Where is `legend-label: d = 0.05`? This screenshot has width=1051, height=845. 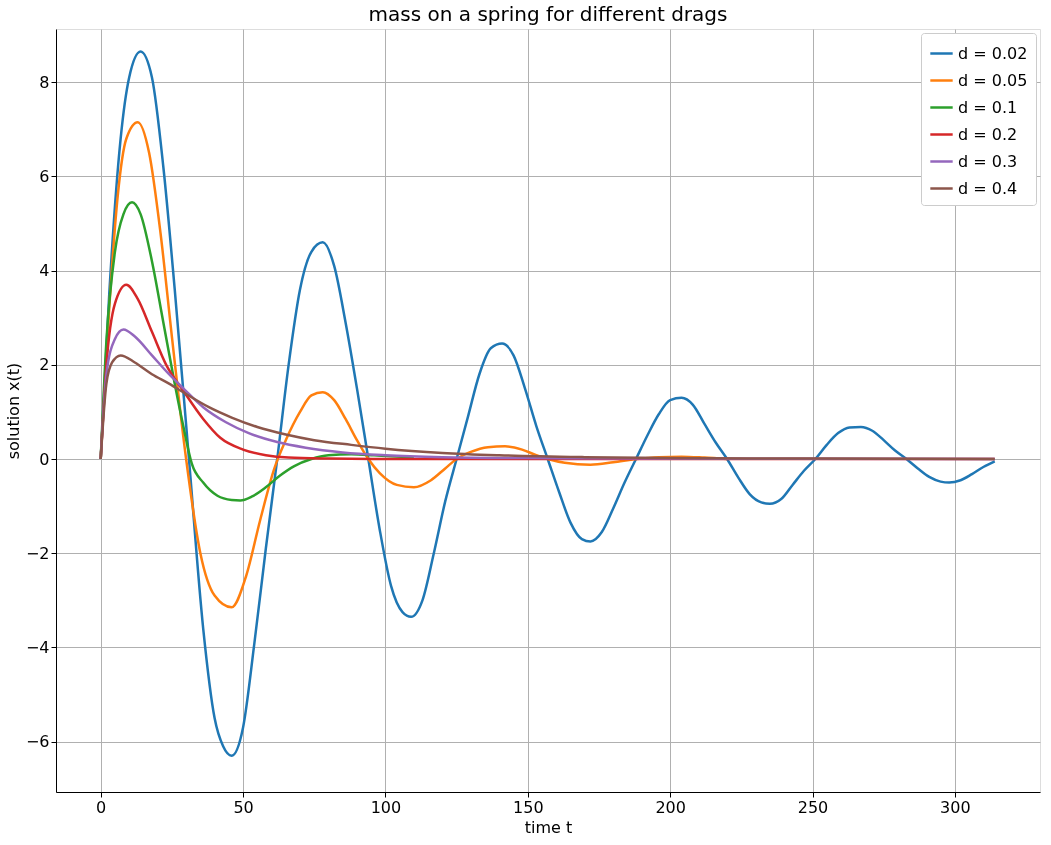
legend-label: d = 0.05 is located at coordinates (993, 80).